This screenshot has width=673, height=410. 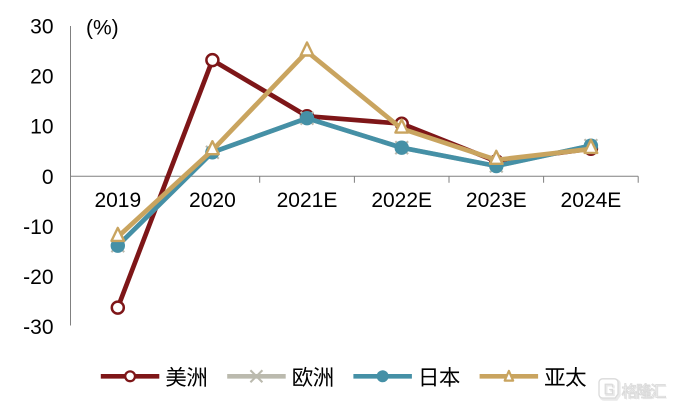 What do you see at coordinates (38, 227) in the screenshot?
I see `svg-text: -10` at bounding box center [38, 227].